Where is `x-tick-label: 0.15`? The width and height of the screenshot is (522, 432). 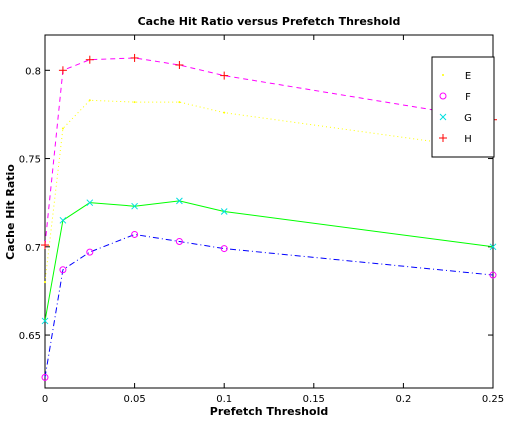 x-tick-label: 0.15 is located at coordinates (314, 399).